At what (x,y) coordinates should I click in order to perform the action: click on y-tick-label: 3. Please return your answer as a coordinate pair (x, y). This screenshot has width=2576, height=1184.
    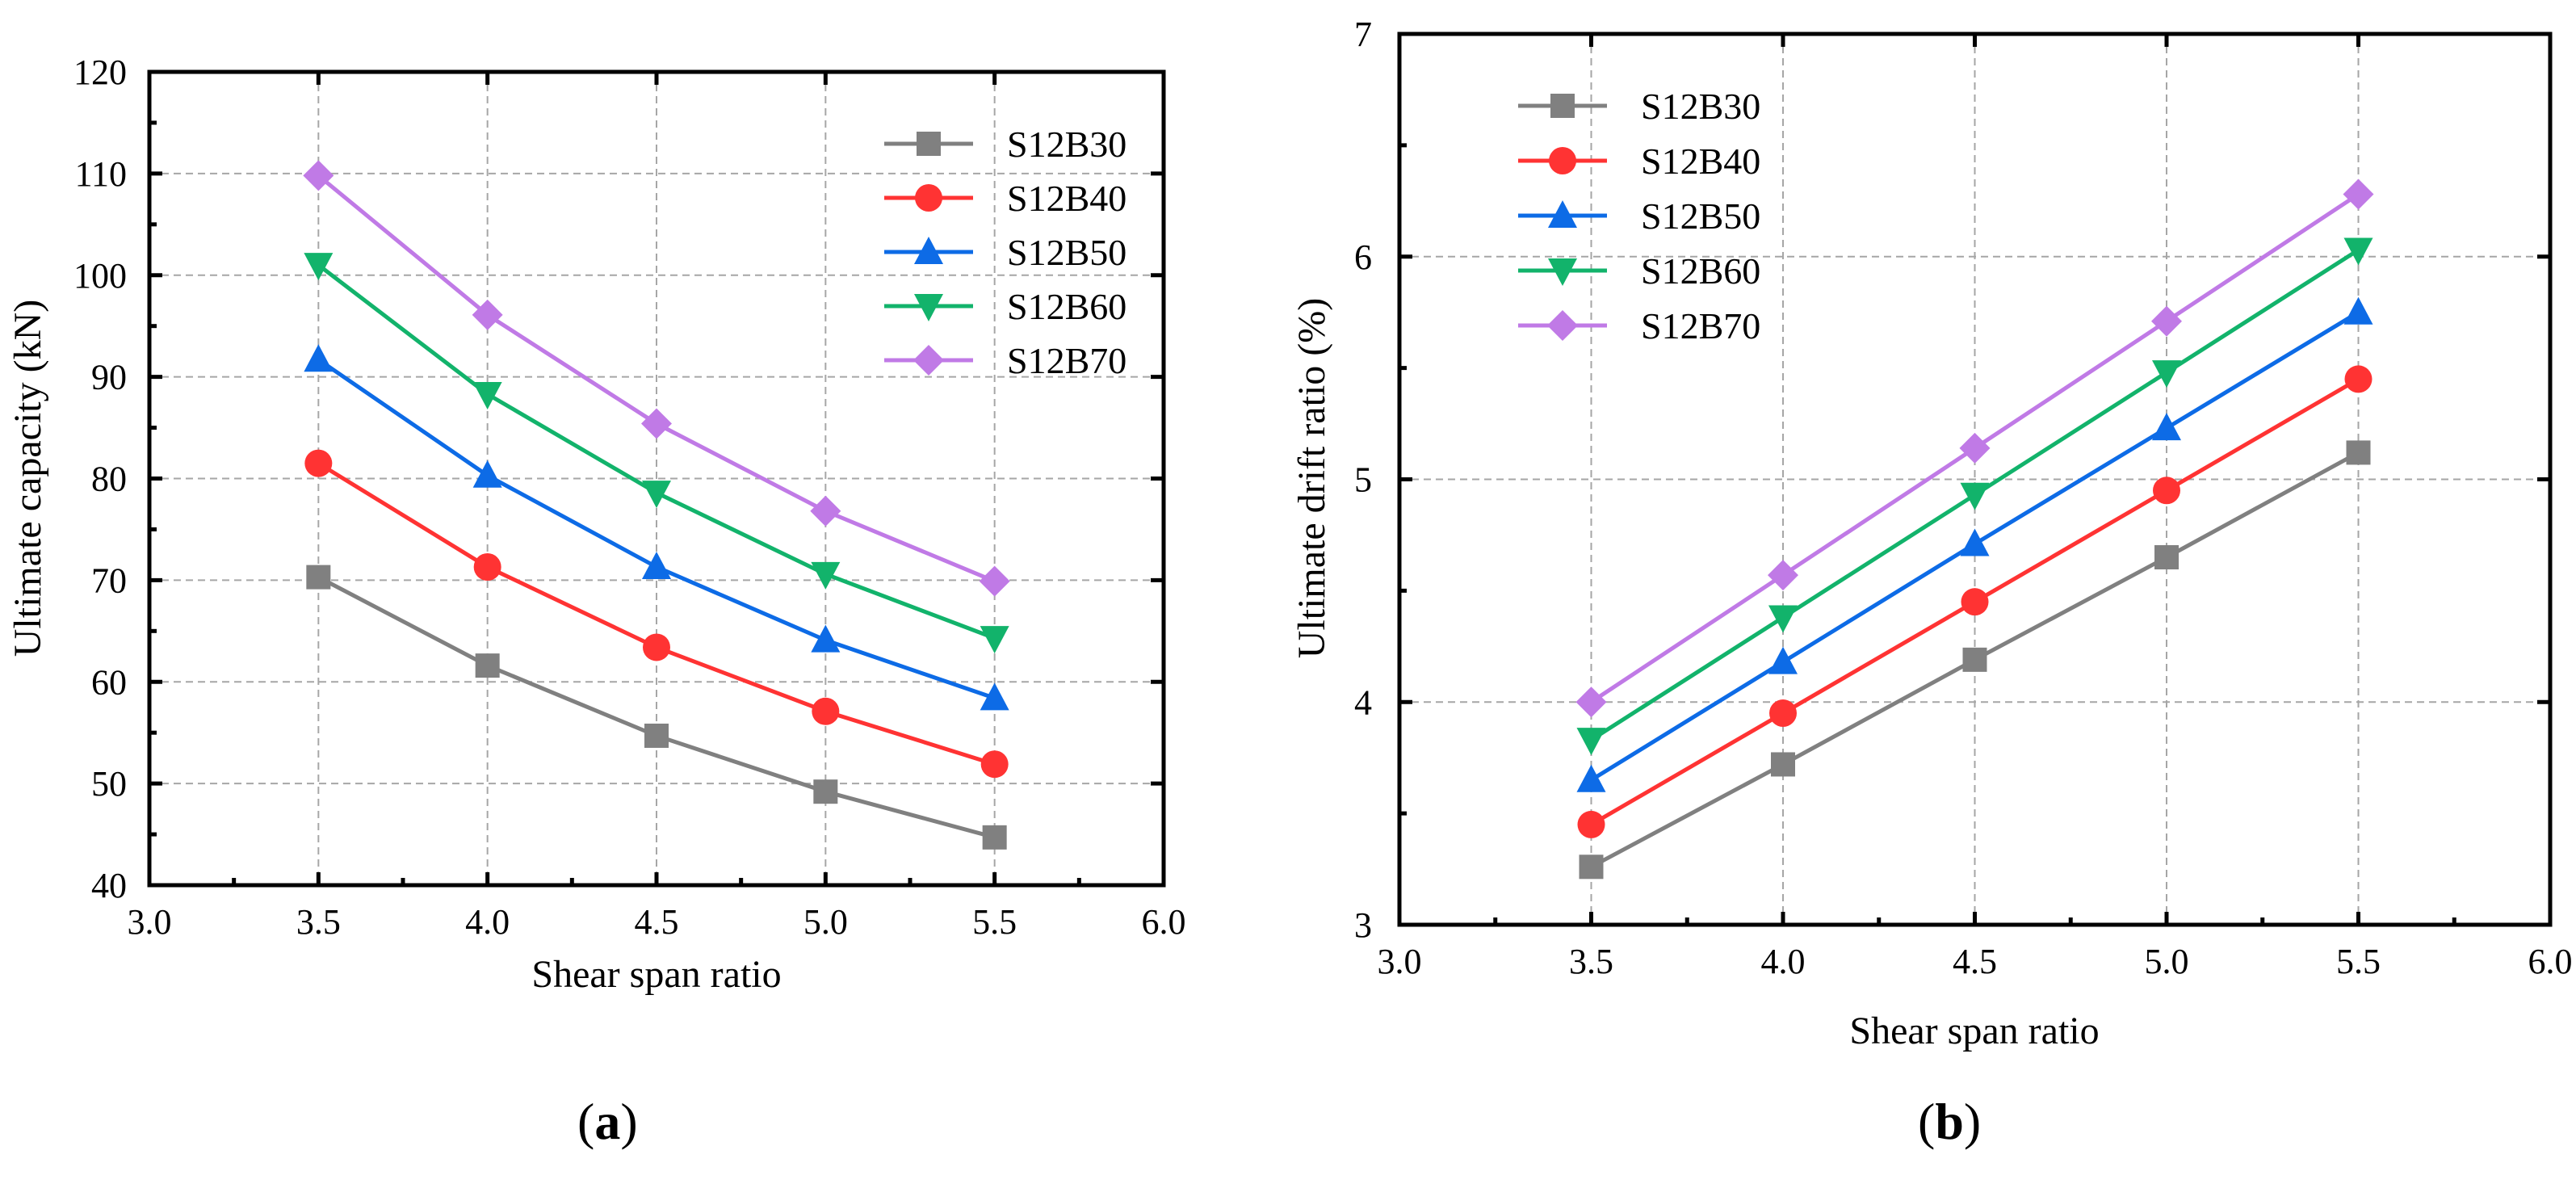
    Looking at the image, I should click on (1363, 925).